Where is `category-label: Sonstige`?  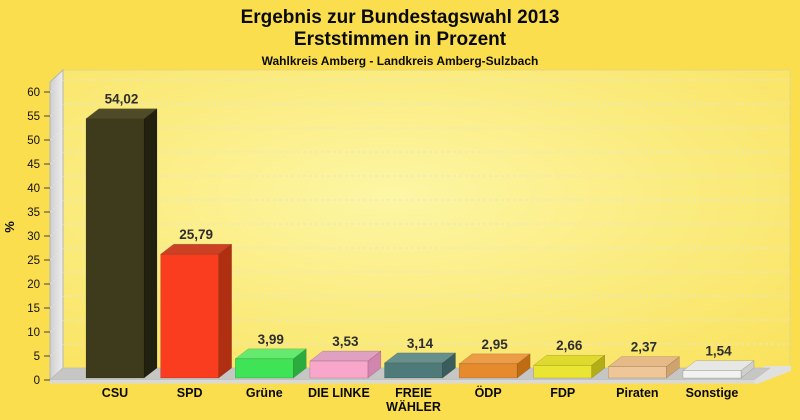
category-label: Sonstige is located at coordinates (712, 393).